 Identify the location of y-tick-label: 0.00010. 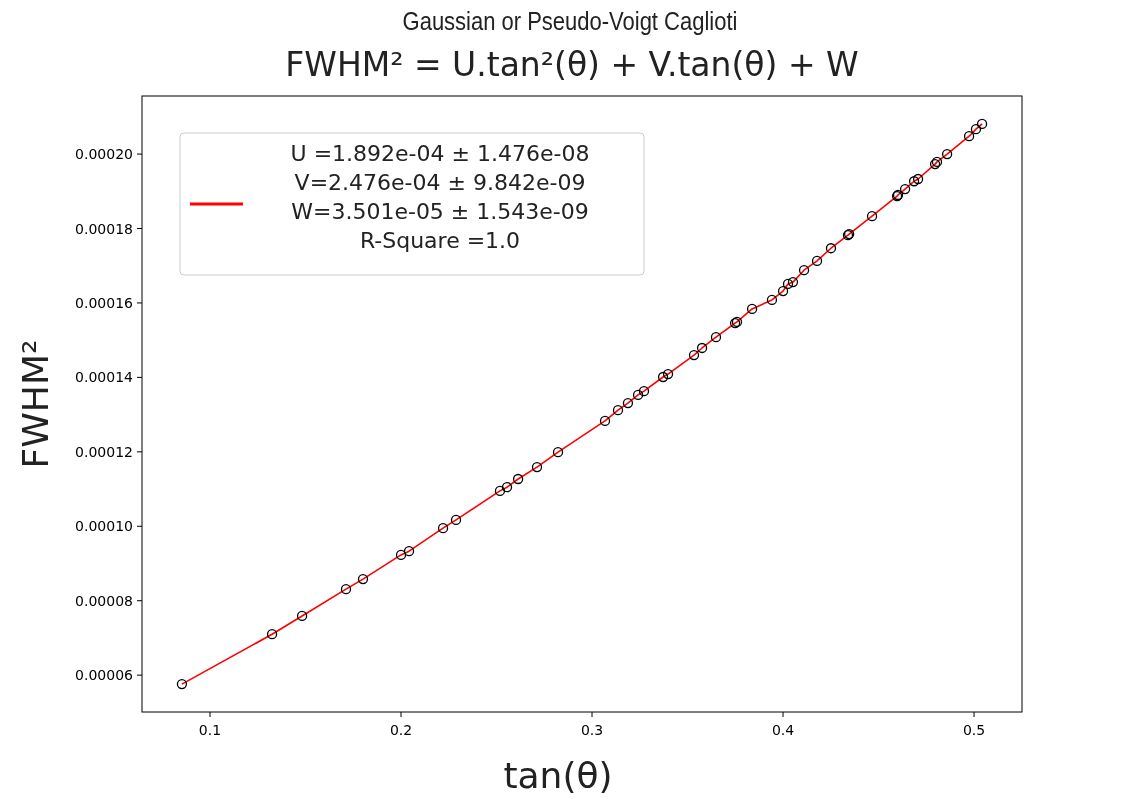
(104, 526).